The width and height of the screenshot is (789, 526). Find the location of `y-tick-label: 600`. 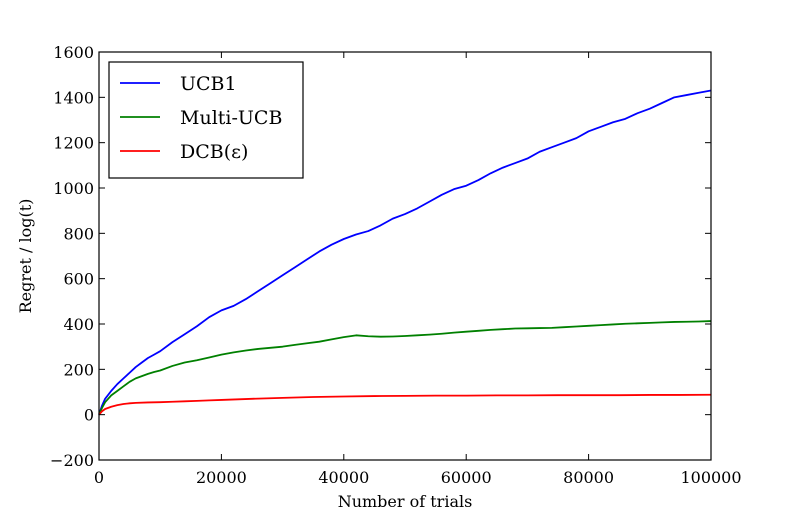

y-tick-label: 600 is located at coordinates (78, 279).